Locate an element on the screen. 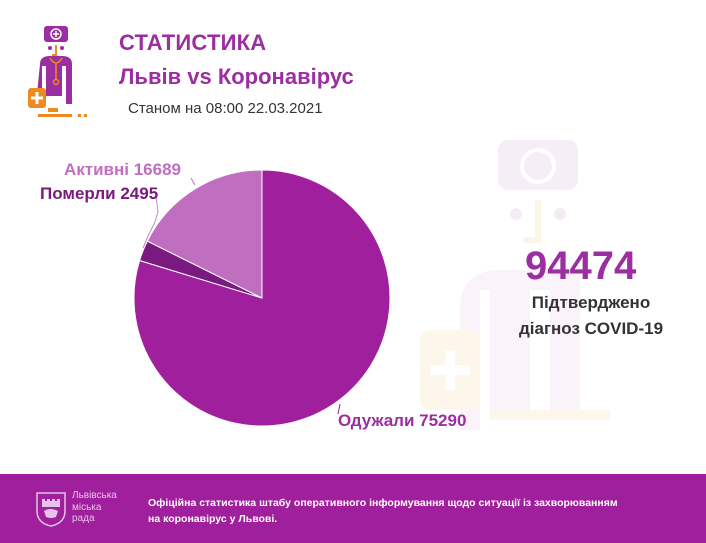 Image resolution: width=706 pixels, height=543 pixels. doctor-logo-icon is located at coordinates (57, 71).